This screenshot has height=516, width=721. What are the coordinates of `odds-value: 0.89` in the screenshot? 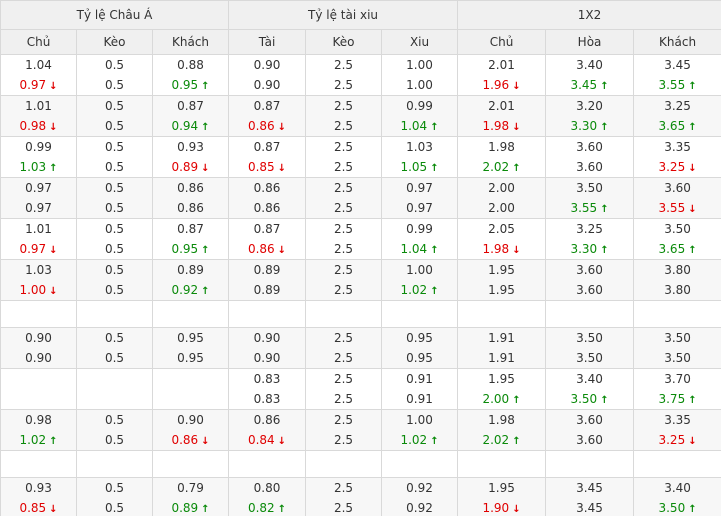 It's located at (267, 290).